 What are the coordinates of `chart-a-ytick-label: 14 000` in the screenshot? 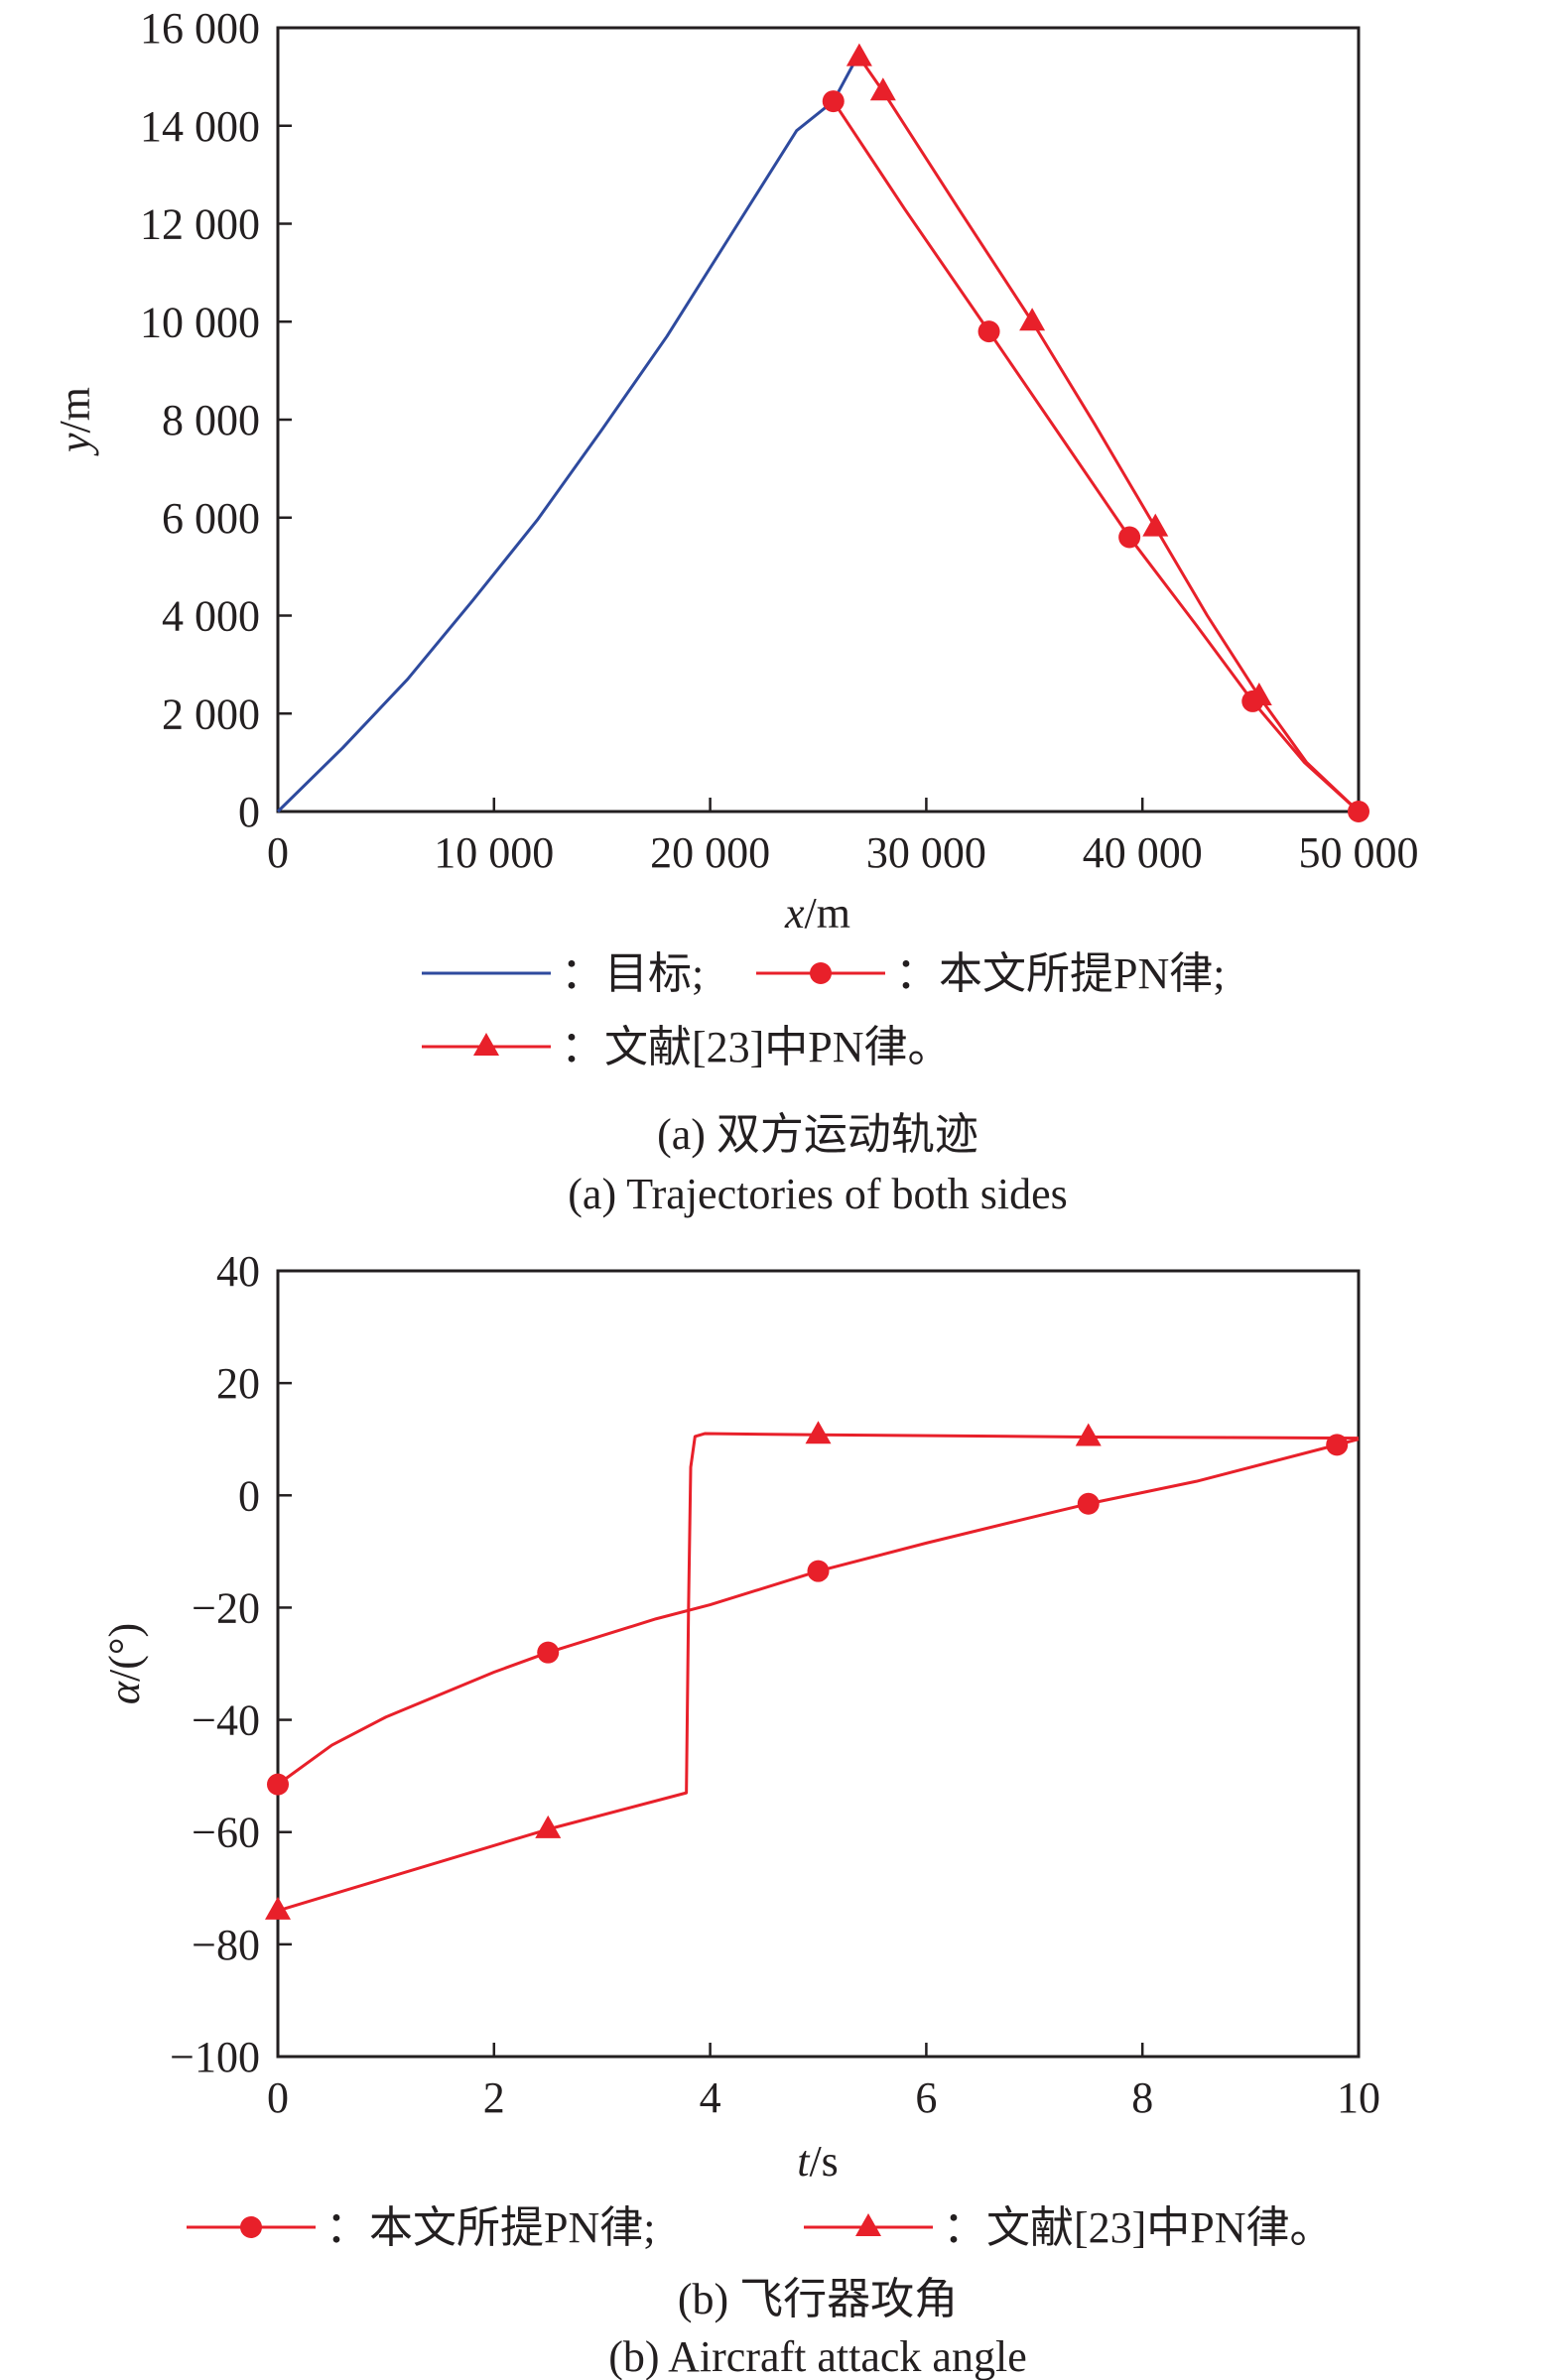 It's located at (200, 126).